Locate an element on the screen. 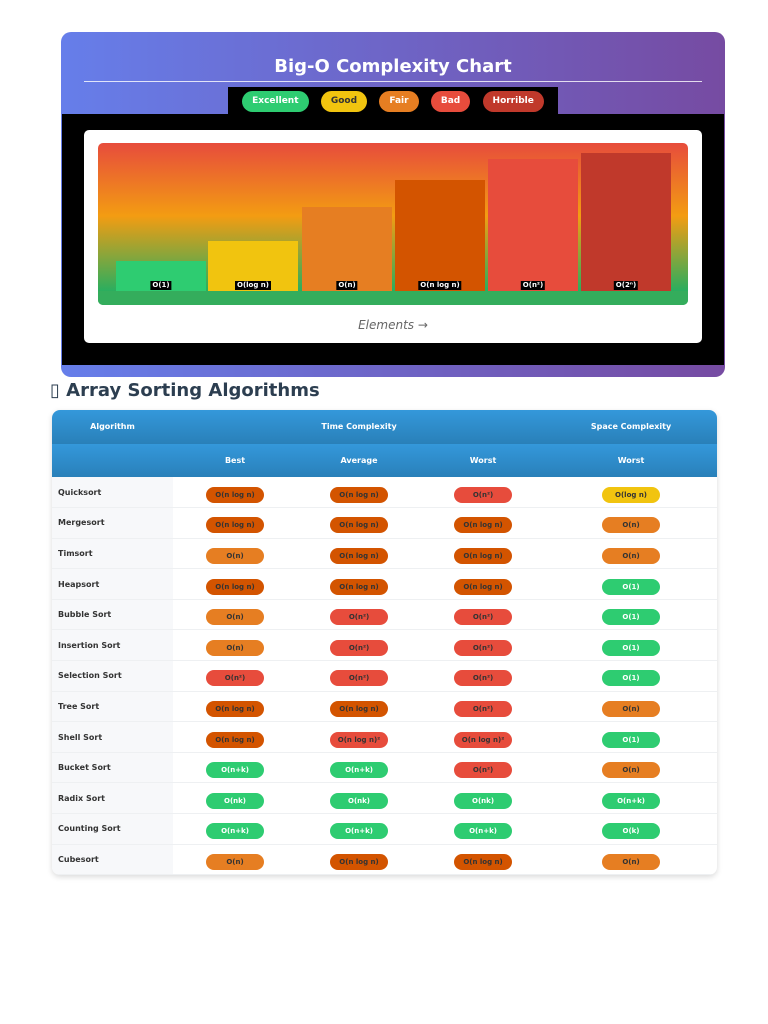 The image size is (768, 1024). complexity-badge: O(log n) is located at coordinates (631, 494).